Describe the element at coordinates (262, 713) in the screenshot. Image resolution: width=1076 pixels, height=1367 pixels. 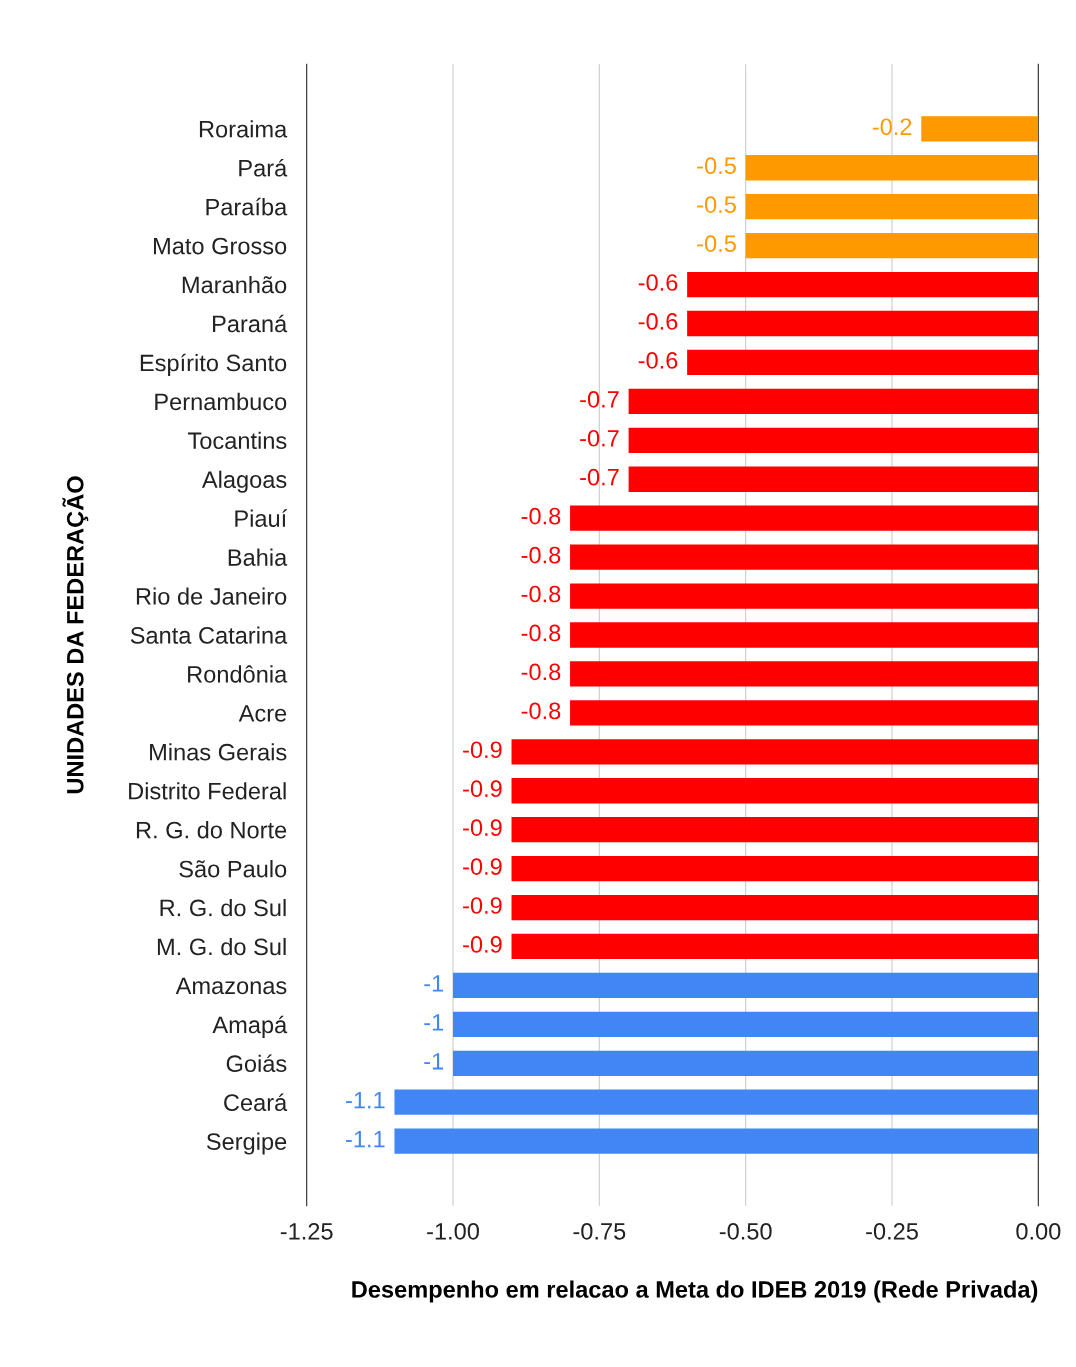
I see `y-tick-label: Acre` at that location.